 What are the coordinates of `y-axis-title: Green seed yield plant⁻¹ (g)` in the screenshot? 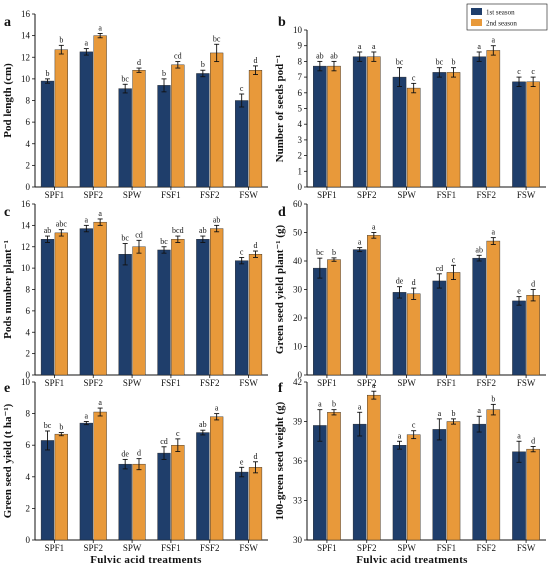 It's located at (280, 290).